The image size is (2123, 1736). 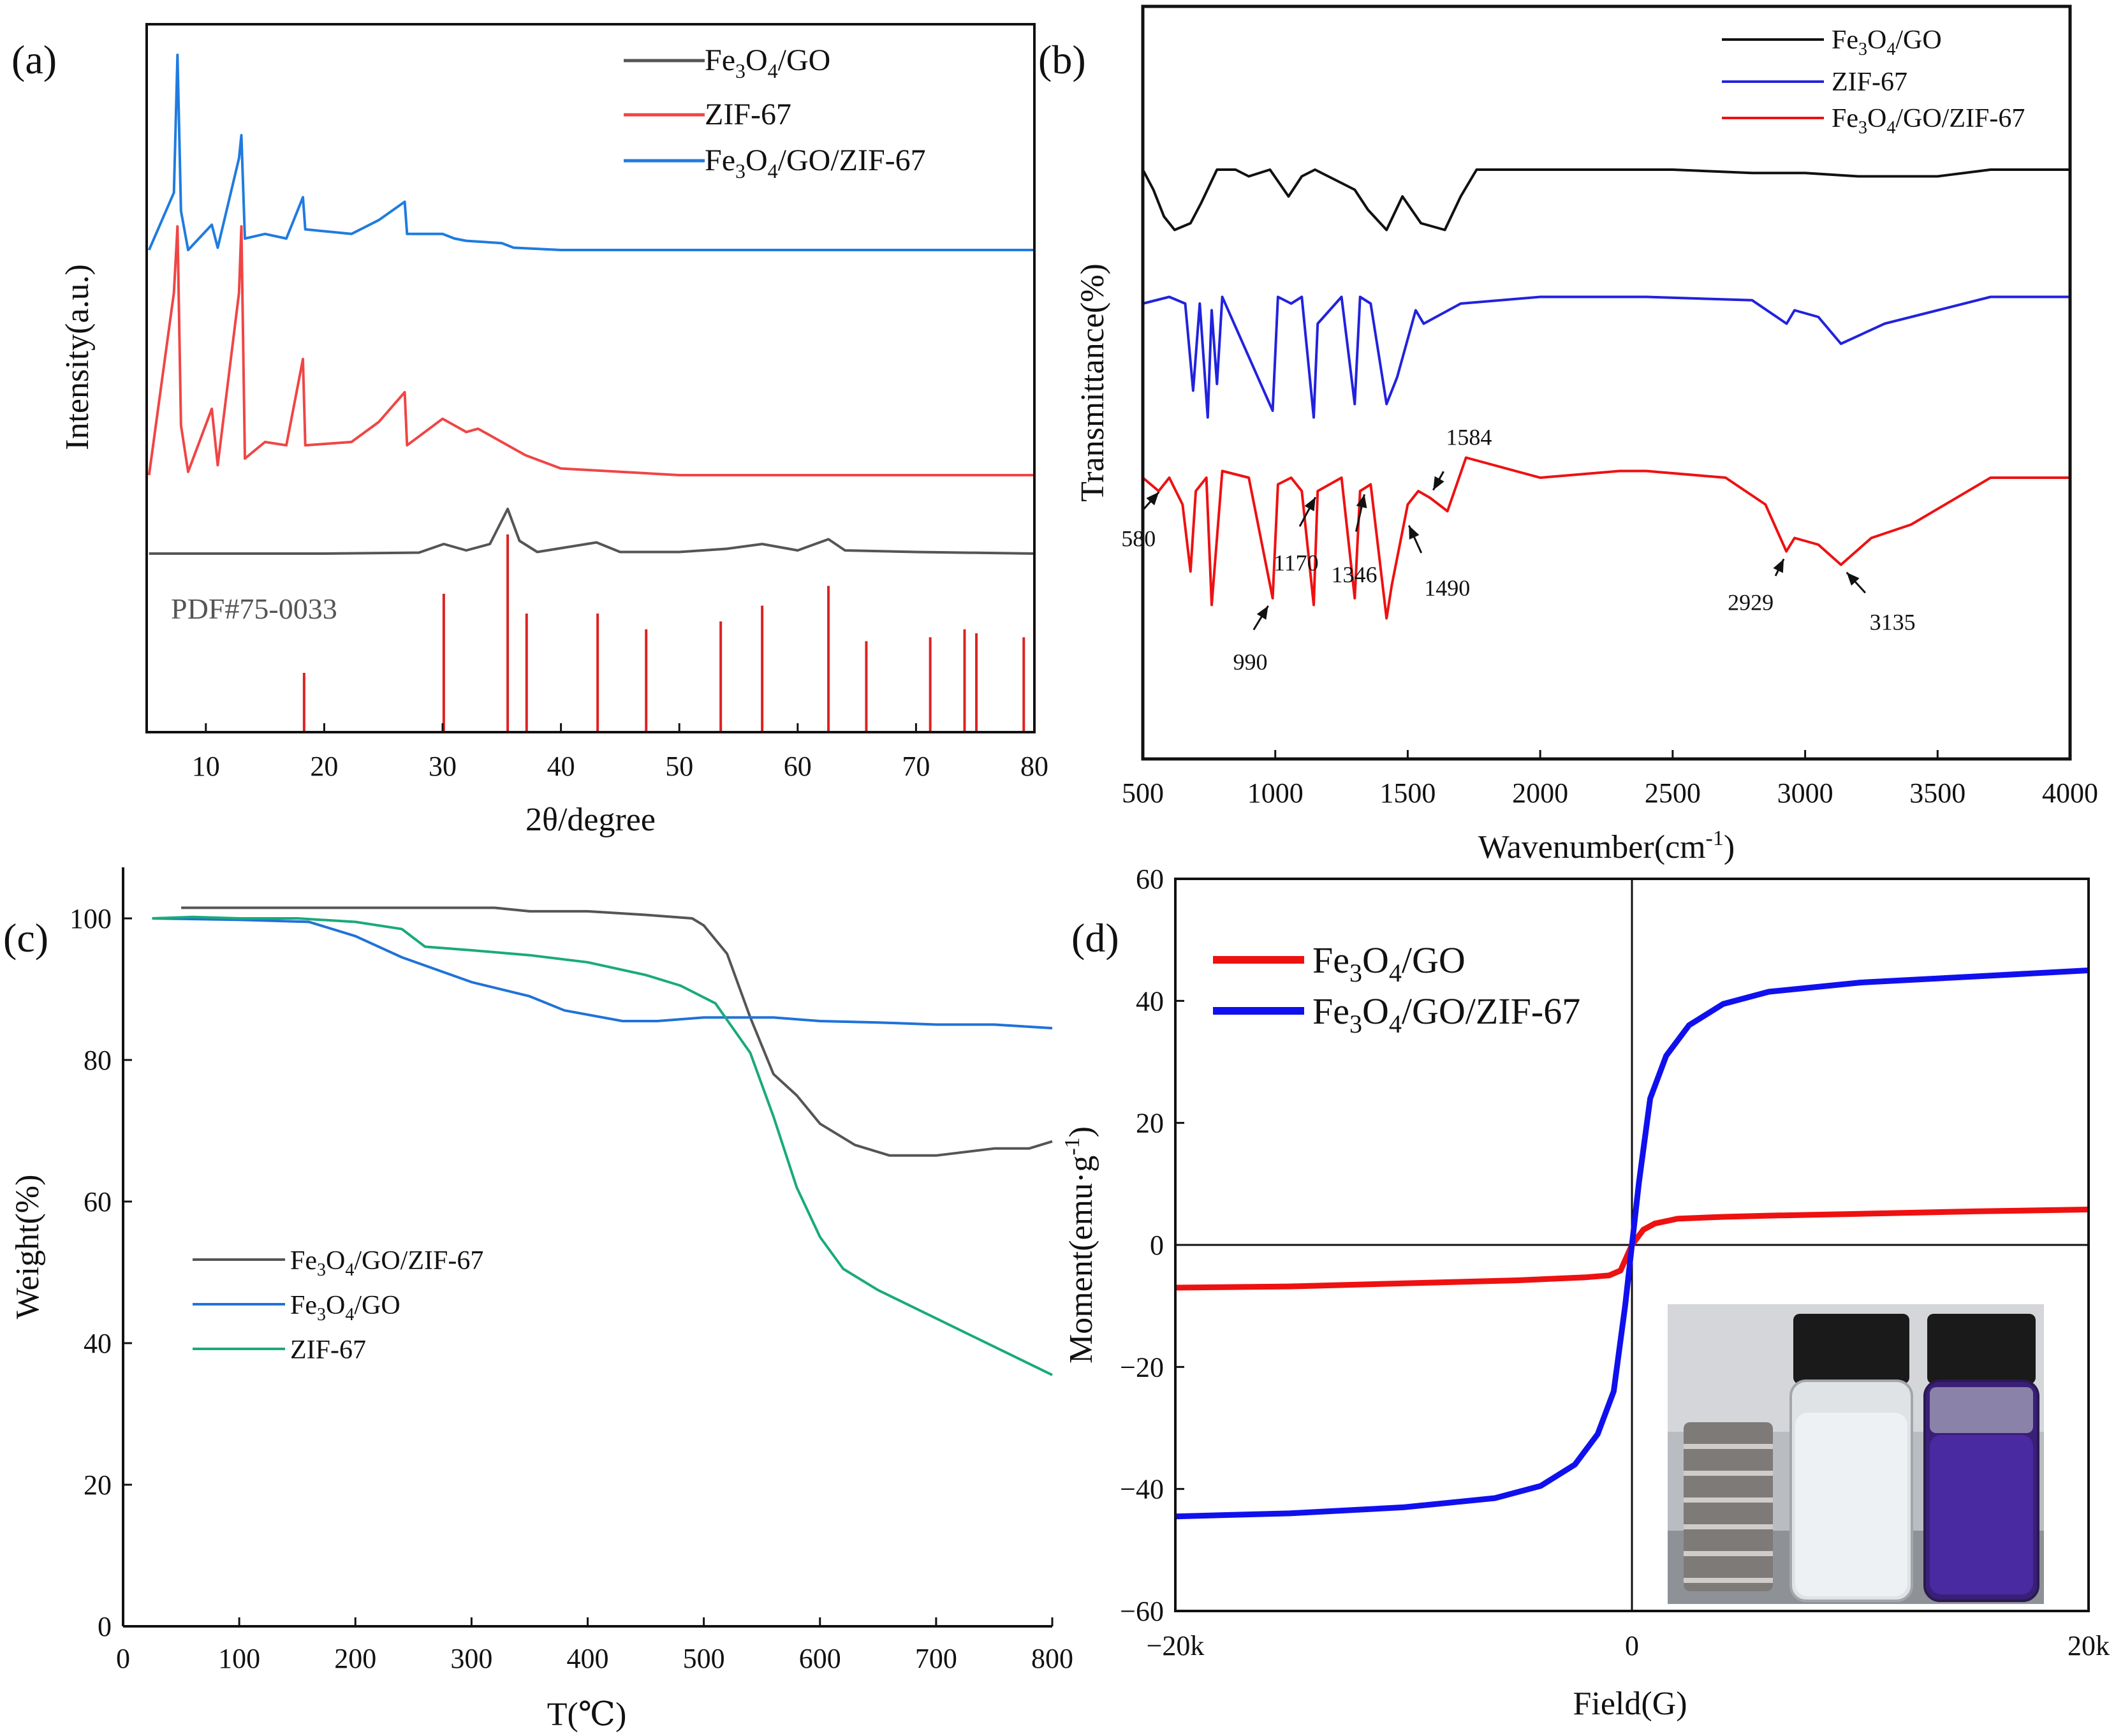 What do you see at coordinates (1142, 1490) in the screenshot?
I see `y-tick-label: −40` at bounding box center [1142, 1490].